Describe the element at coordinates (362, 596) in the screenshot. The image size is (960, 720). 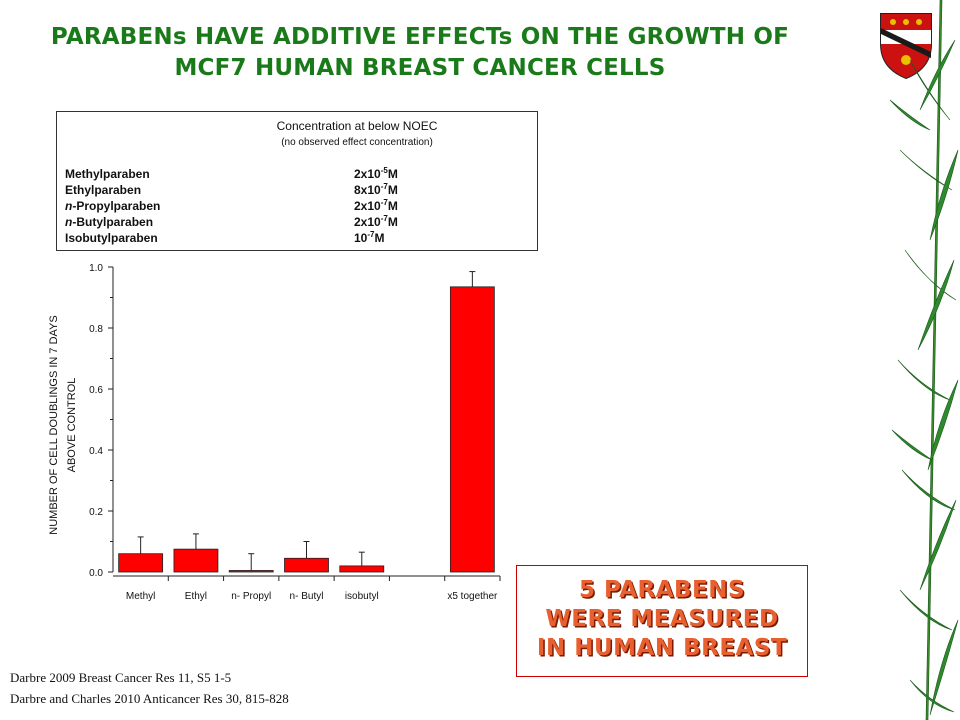
I see `x-tick-label: isobutyl` at that location.